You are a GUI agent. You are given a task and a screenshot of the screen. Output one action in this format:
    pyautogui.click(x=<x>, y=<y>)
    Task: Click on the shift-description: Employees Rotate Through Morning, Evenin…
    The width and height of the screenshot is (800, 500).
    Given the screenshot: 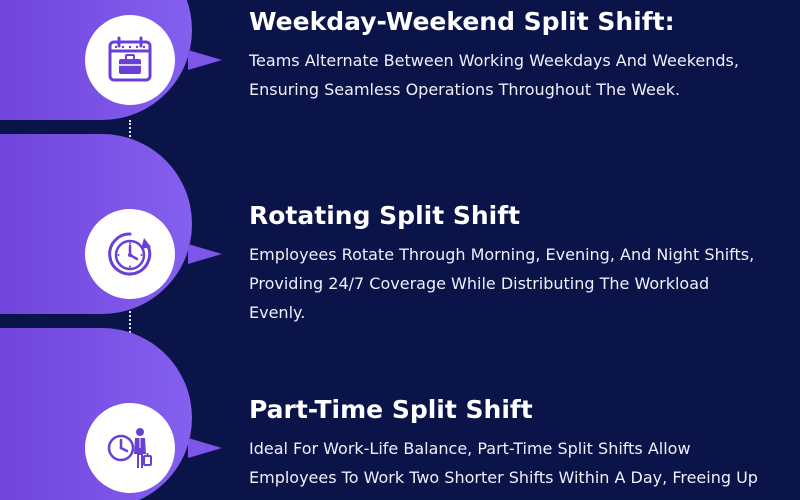 What is the action you would take?
    pyautogui.click(x=502, y=283)
    